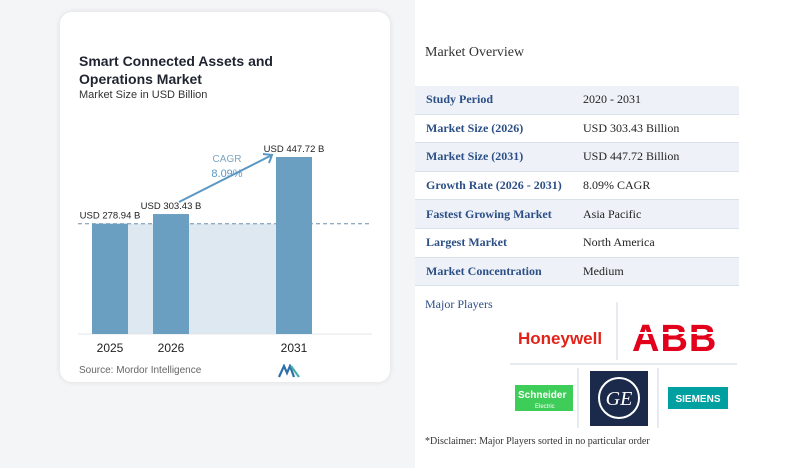  I want to click on abb-logo-text: ABB, so click(674, 339).